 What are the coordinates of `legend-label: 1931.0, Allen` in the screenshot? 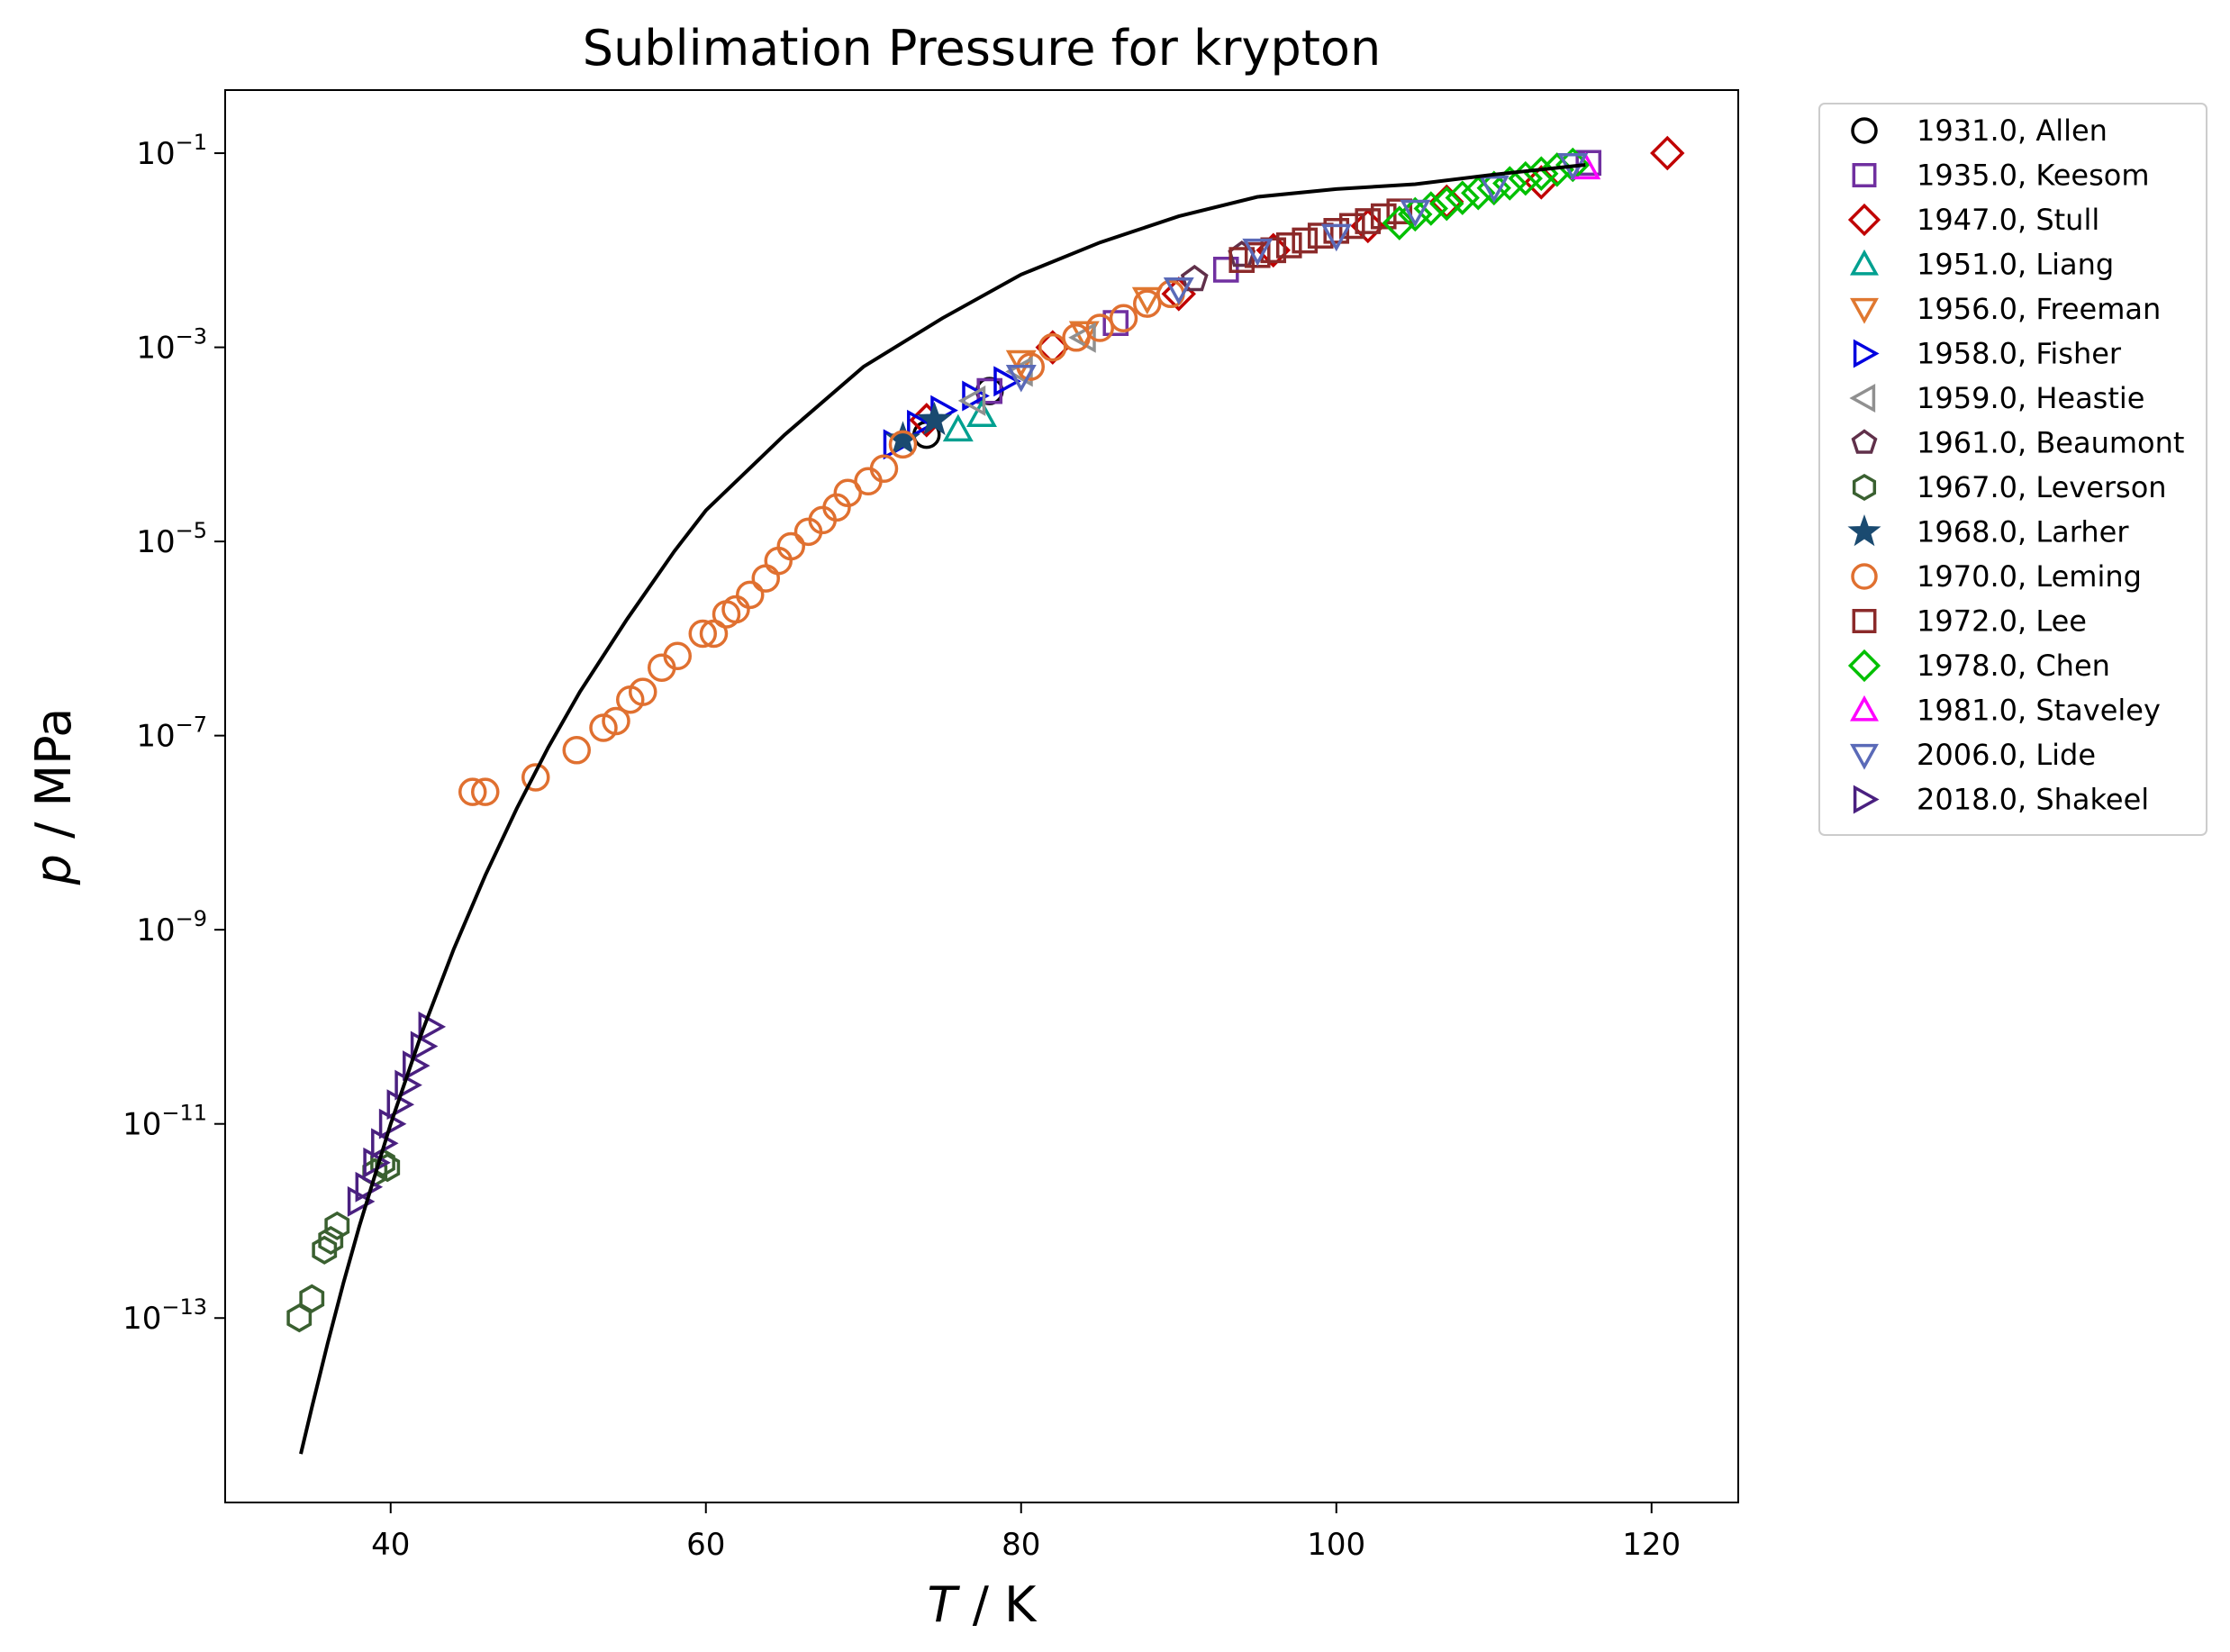 It's located at (2012, 130).